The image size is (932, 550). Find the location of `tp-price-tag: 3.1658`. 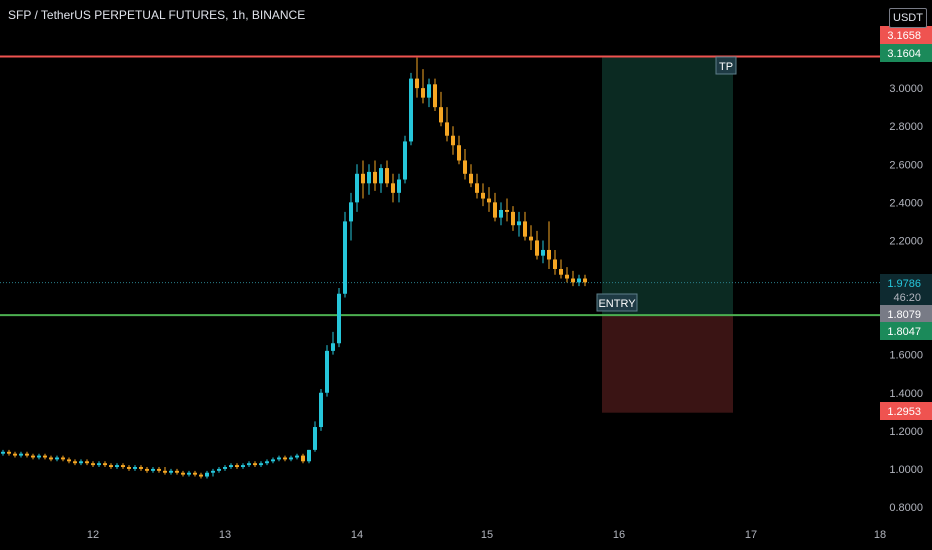

tp-price-tag: 3.1658 is located at coordinates (906, 35).